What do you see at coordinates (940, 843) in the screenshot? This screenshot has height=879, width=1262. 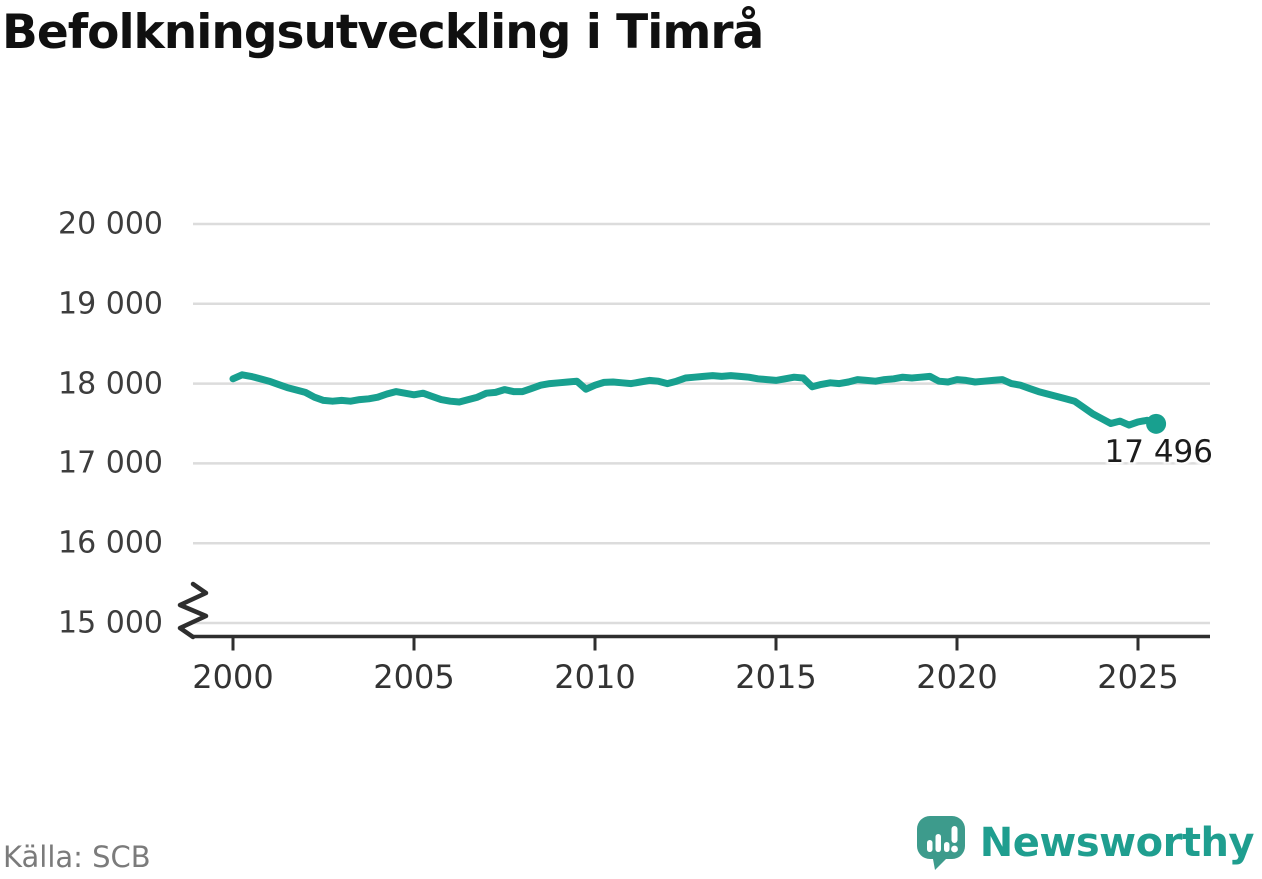 I see `newsworthy-logo-icon` at bounding box center [940, 843].